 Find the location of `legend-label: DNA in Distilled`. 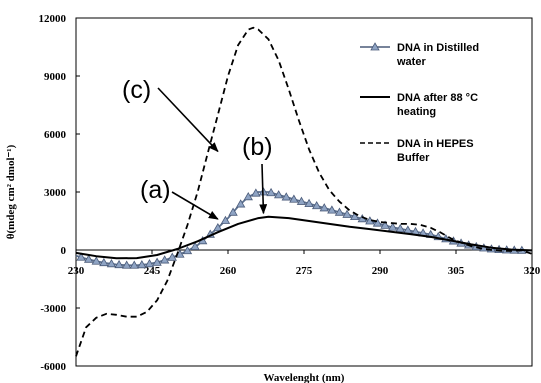

legend-label: DNA in Distilled is located at coordinates (438, 48).